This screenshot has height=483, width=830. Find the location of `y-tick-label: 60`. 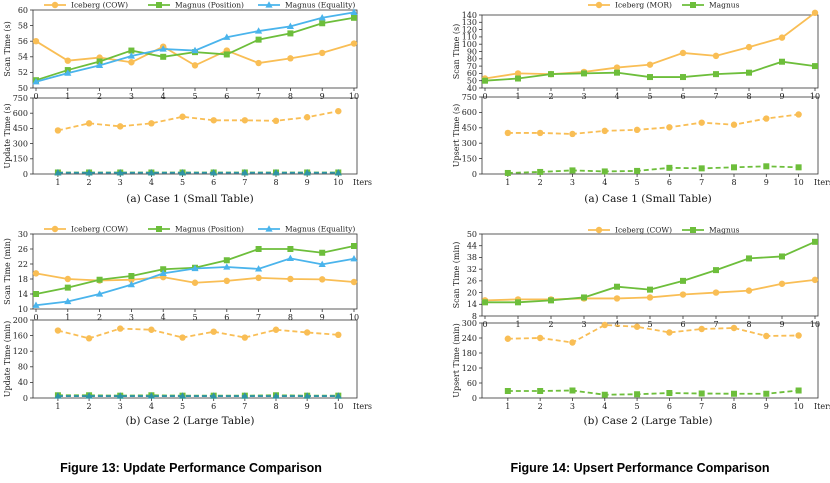

y-tick-label: 60 is located at coordinates (472, 383).